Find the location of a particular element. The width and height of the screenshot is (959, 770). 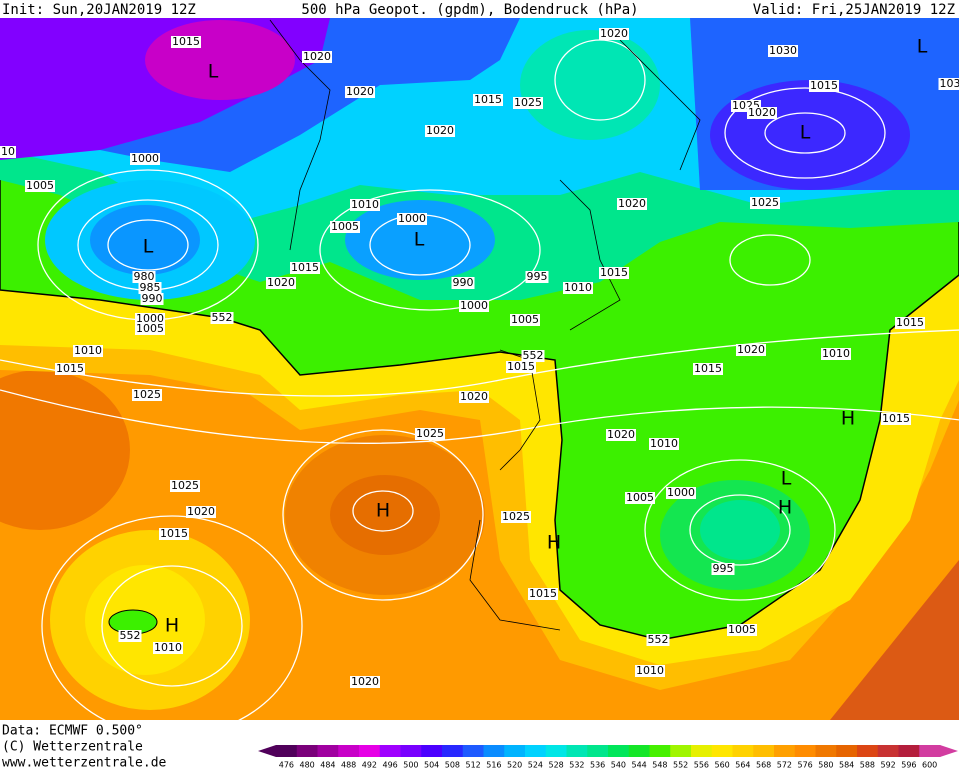

colorbar-tick-label: 540 is located at coordinates (618, 765).